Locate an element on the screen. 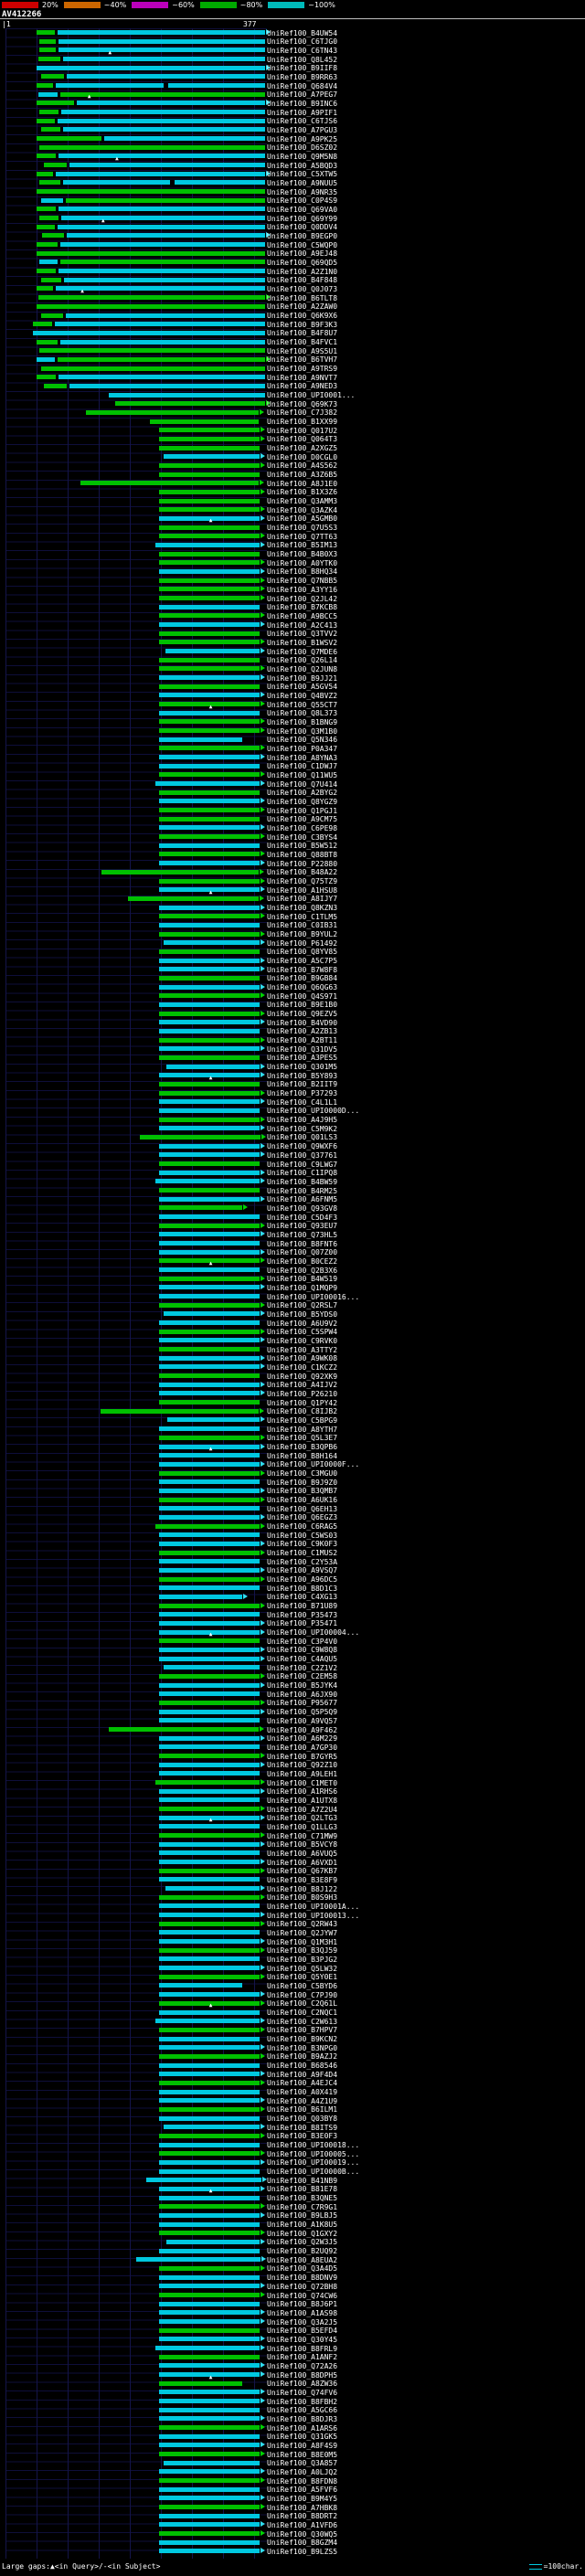 This screenshot has height=2576, width=585. hit-label: UniRef100_A8YNA3 is located at coordinates (302, 757).